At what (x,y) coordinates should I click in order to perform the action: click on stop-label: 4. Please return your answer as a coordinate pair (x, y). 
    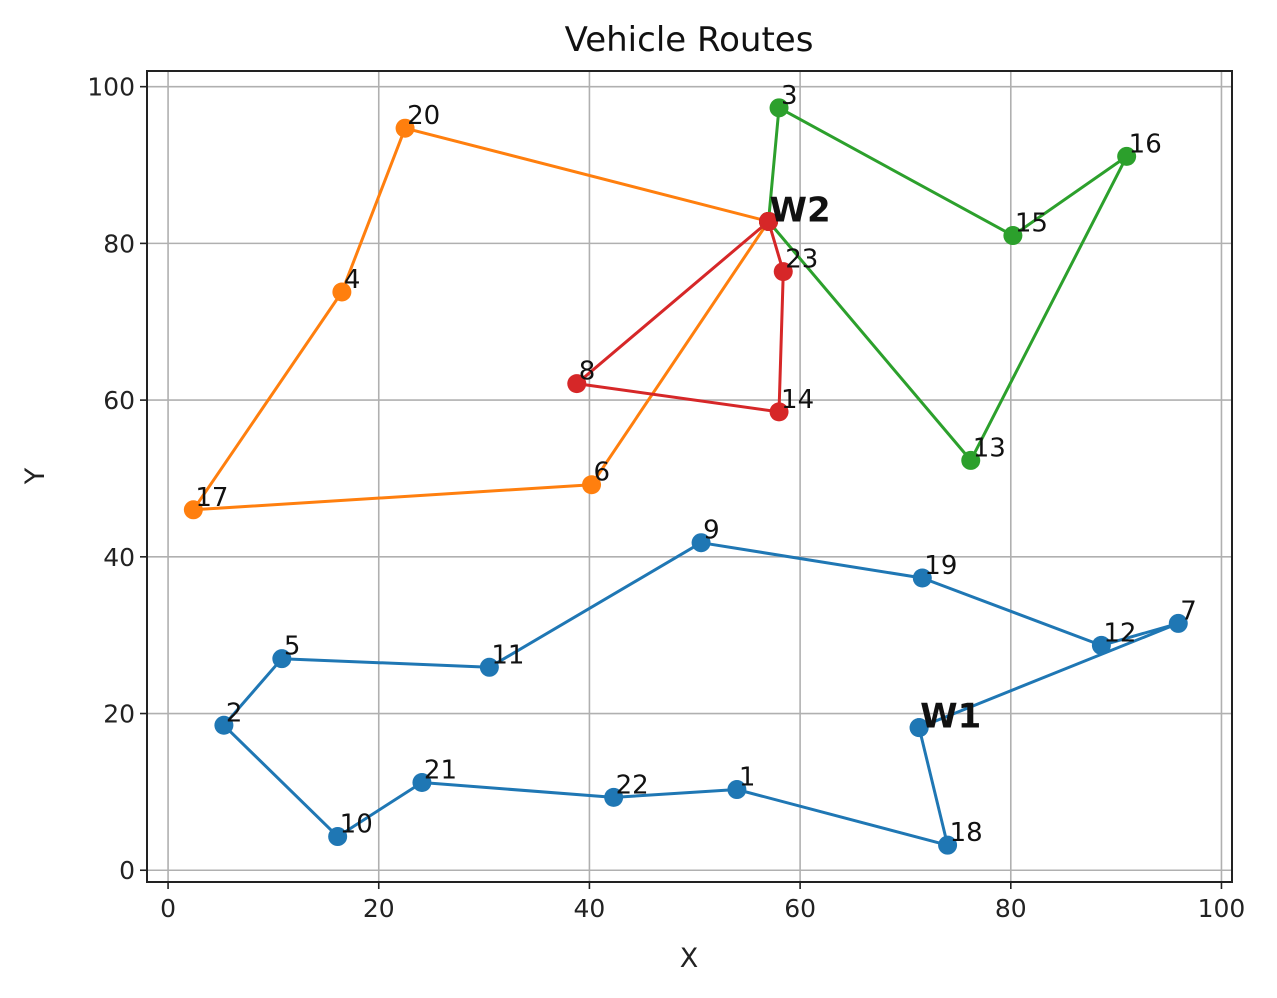
    Looking at the image, I should click on (352, 280).